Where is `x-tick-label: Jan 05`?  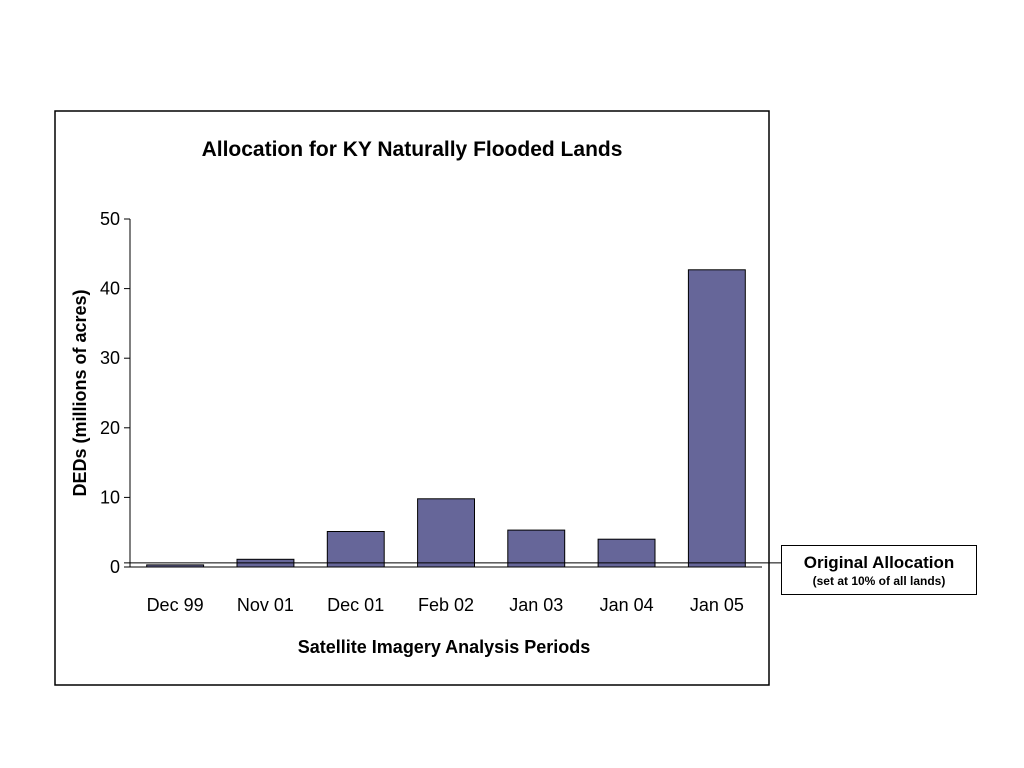 x-tick-label: Jan 05 is located at coordinates (717, 605).